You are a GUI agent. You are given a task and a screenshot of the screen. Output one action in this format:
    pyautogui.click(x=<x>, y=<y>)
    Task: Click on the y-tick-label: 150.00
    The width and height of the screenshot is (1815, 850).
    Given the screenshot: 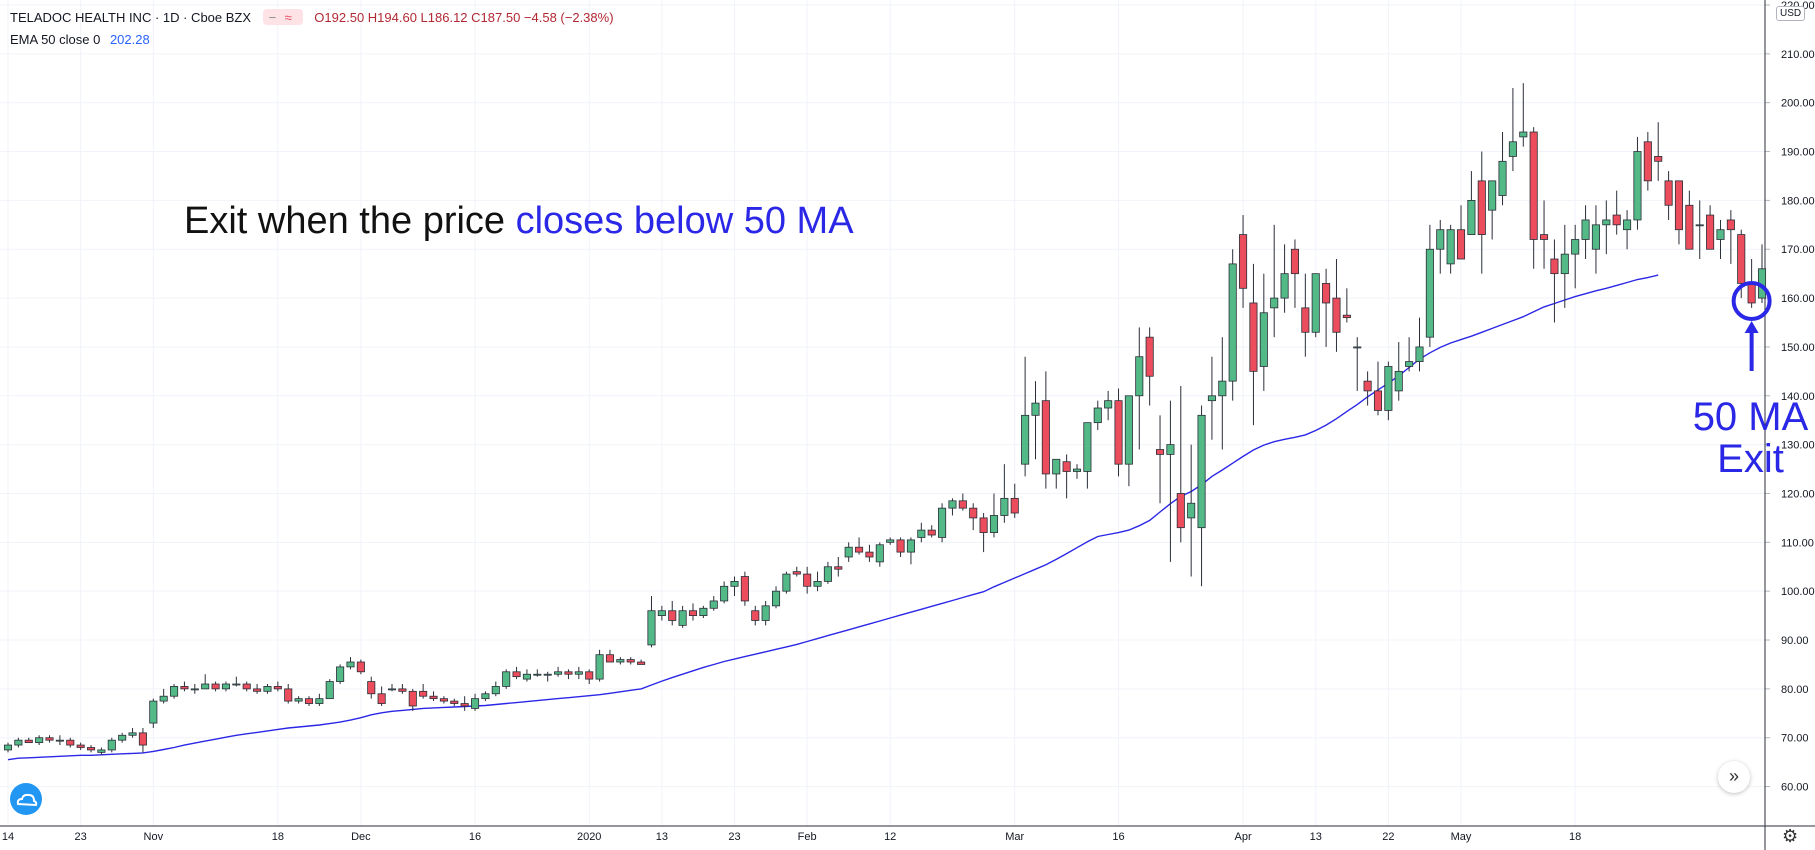 What is the action you would take?
    pyautogui.click(x=1798, y=348)
    